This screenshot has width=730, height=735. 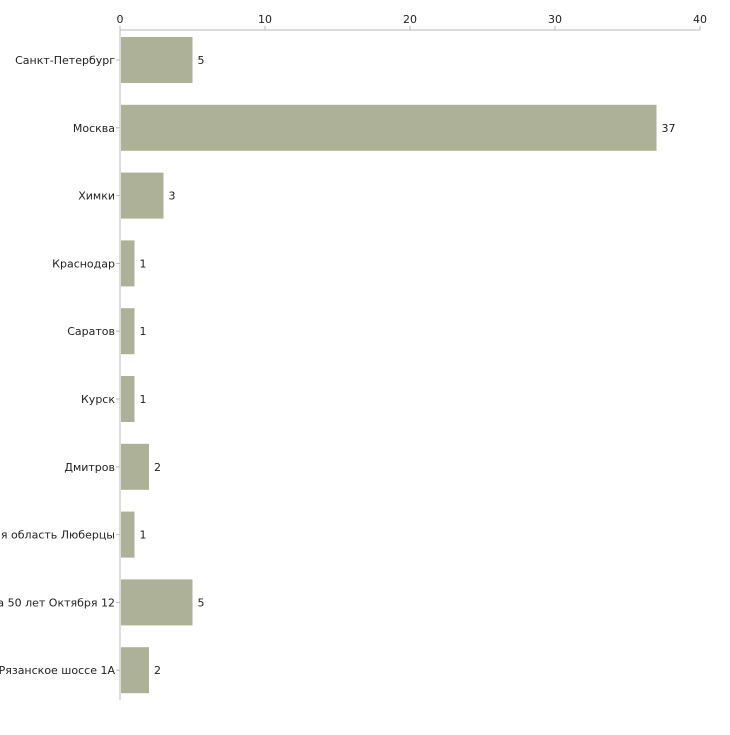 What do you see at coordinates (57, 670) in the screenshot?
I see `category-label: Рязанское шоссе 1А` at bounding box center [57, 670].